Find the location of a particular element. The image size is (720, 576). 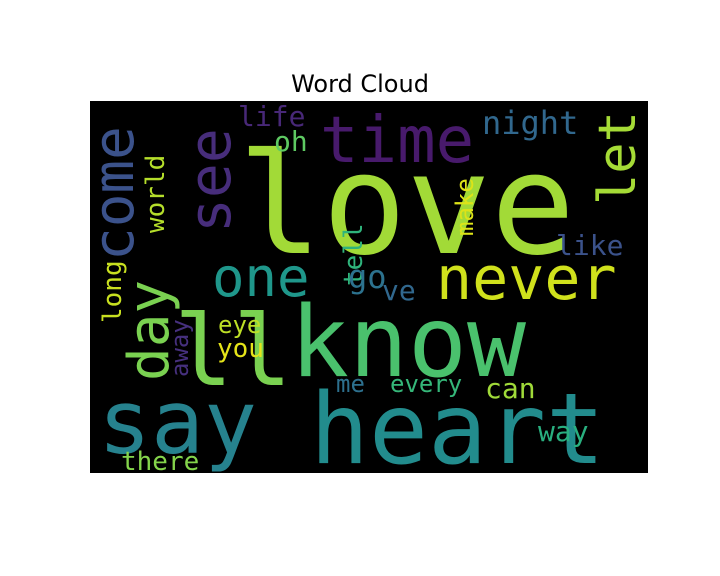

word-love: love is located at coordinates (406, 205).